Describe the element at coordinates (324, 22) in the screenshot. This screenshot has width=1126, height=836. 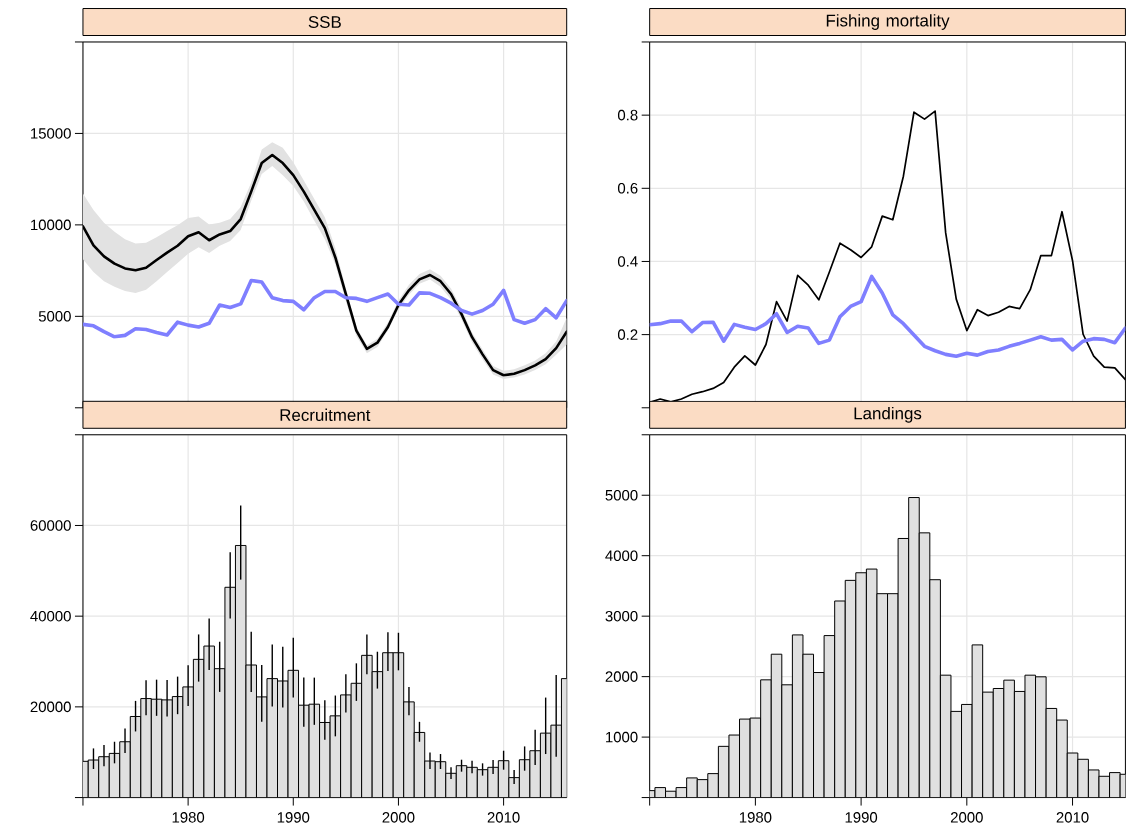
I see `chart-title: SSB` at that location.